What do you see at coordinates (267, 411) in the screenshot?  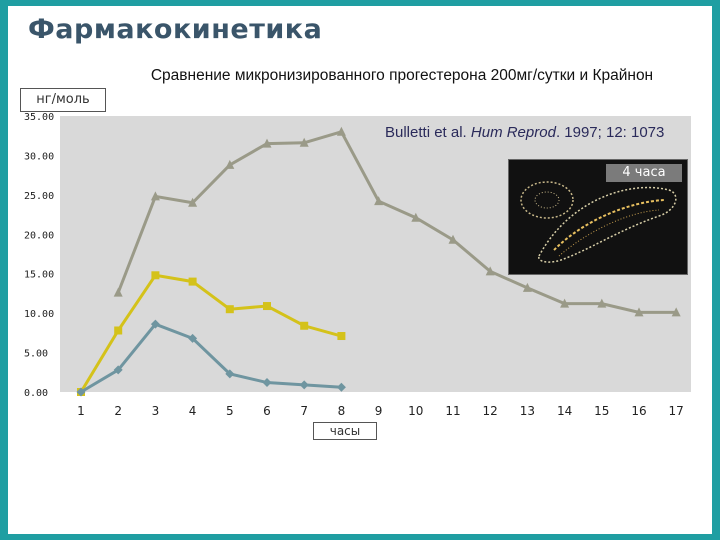 I see `x-tick-label: 6` at bounding box center [267, 411].